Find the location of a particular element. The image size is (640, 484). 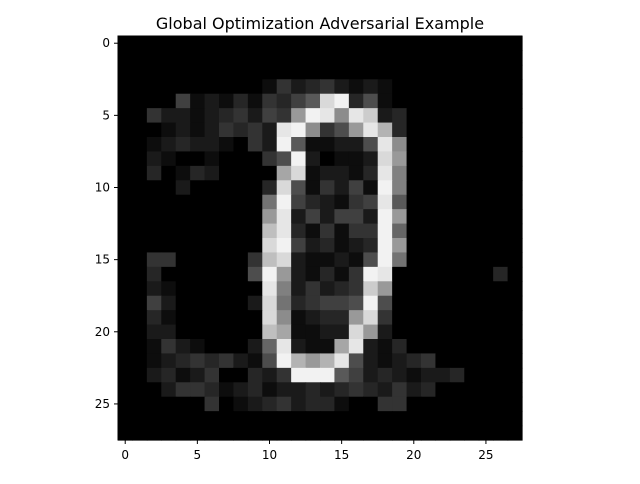

x-tick-label: 0 is located at coordinates (125, 455).